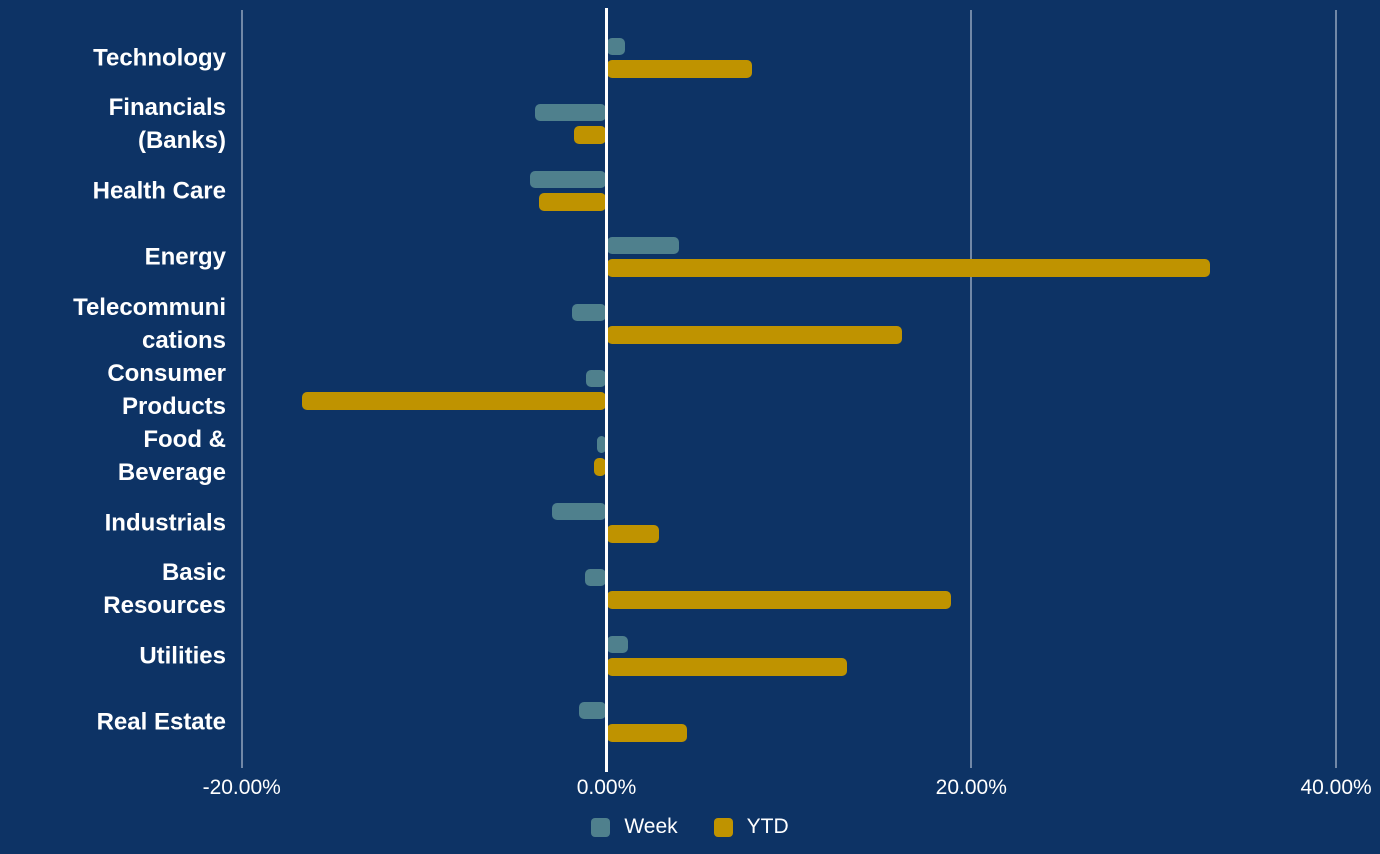 This screenshot has width=1380, height=854. What do you see at coordinates (166, 390) in the screenshot?
I see `category-label: Consumer Products` at bounding box center [166, 390].